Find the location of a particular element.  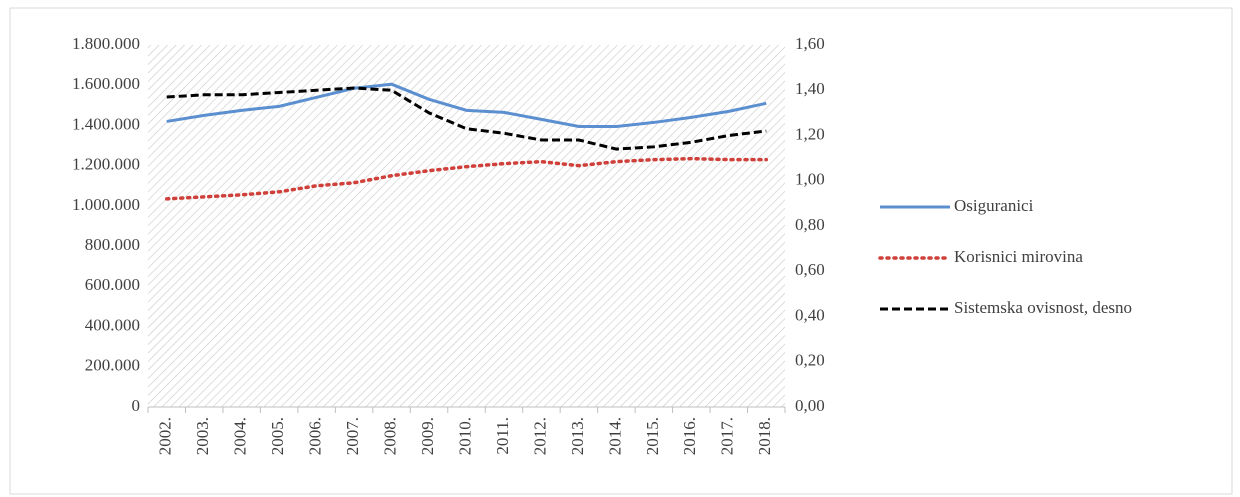

y2-tick-label: 0,00 is located at coordinates (810, 405).